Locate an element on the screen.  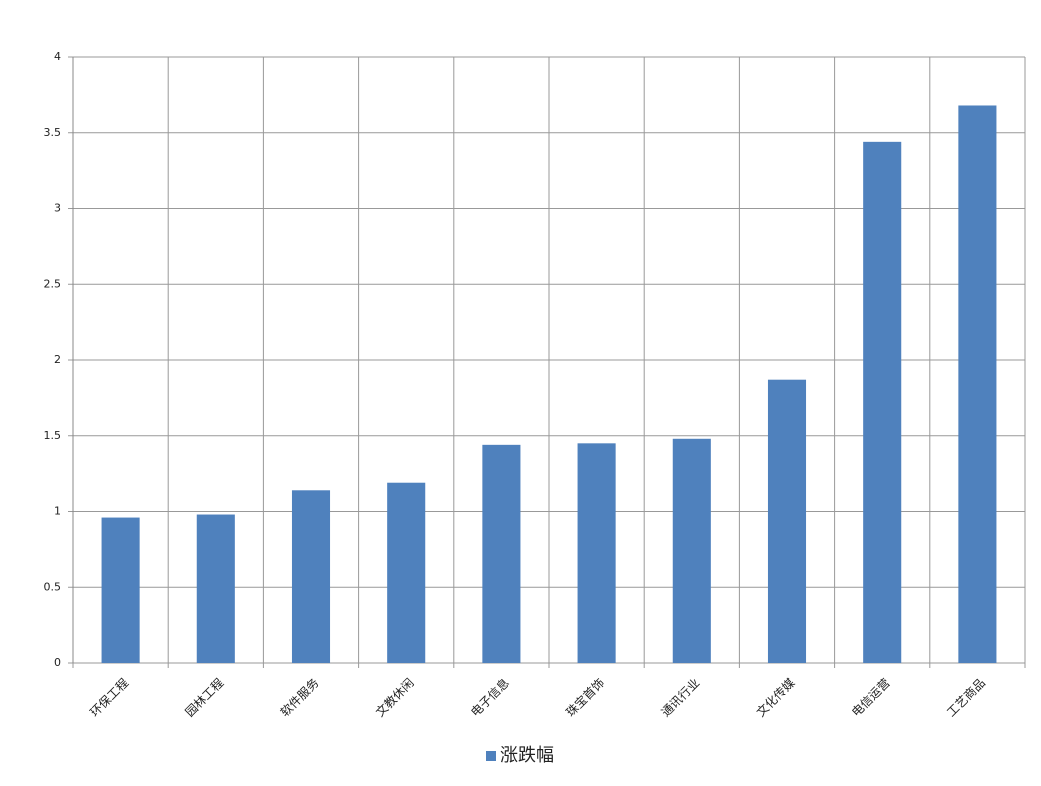
legend-label: 涨跌幅 is located at coordinates (527, 755).